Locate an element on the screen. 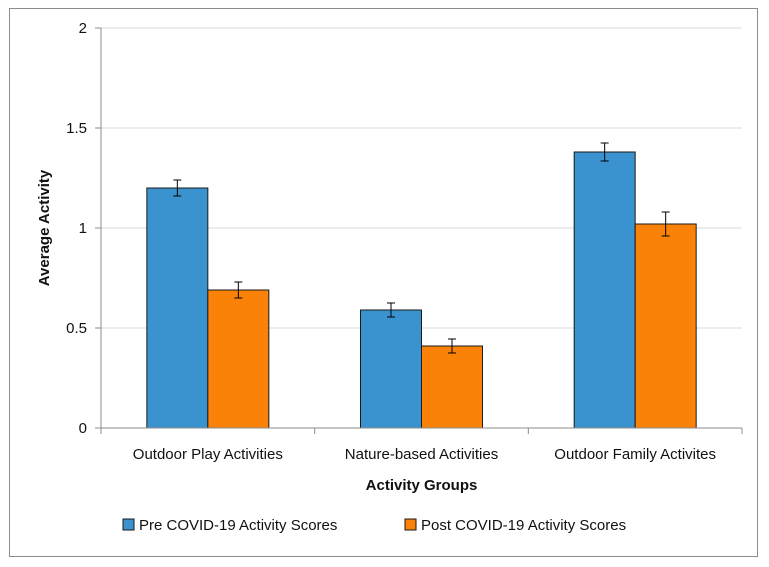  y-axis-title: Average Activity is located at coordinates (44, 227).